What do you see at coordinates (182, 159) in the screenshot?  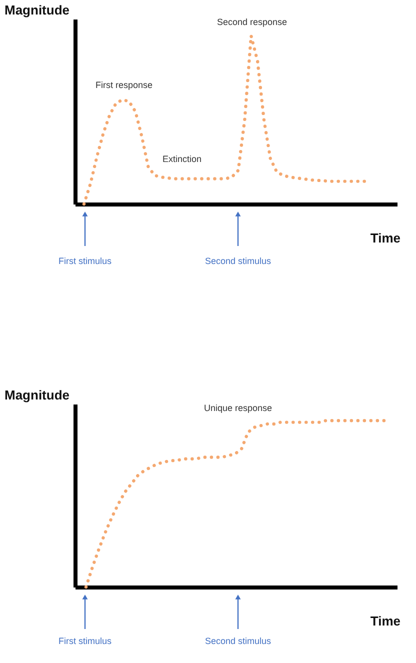 I see `annotation: Extinction` at bounding box center [182, 159].